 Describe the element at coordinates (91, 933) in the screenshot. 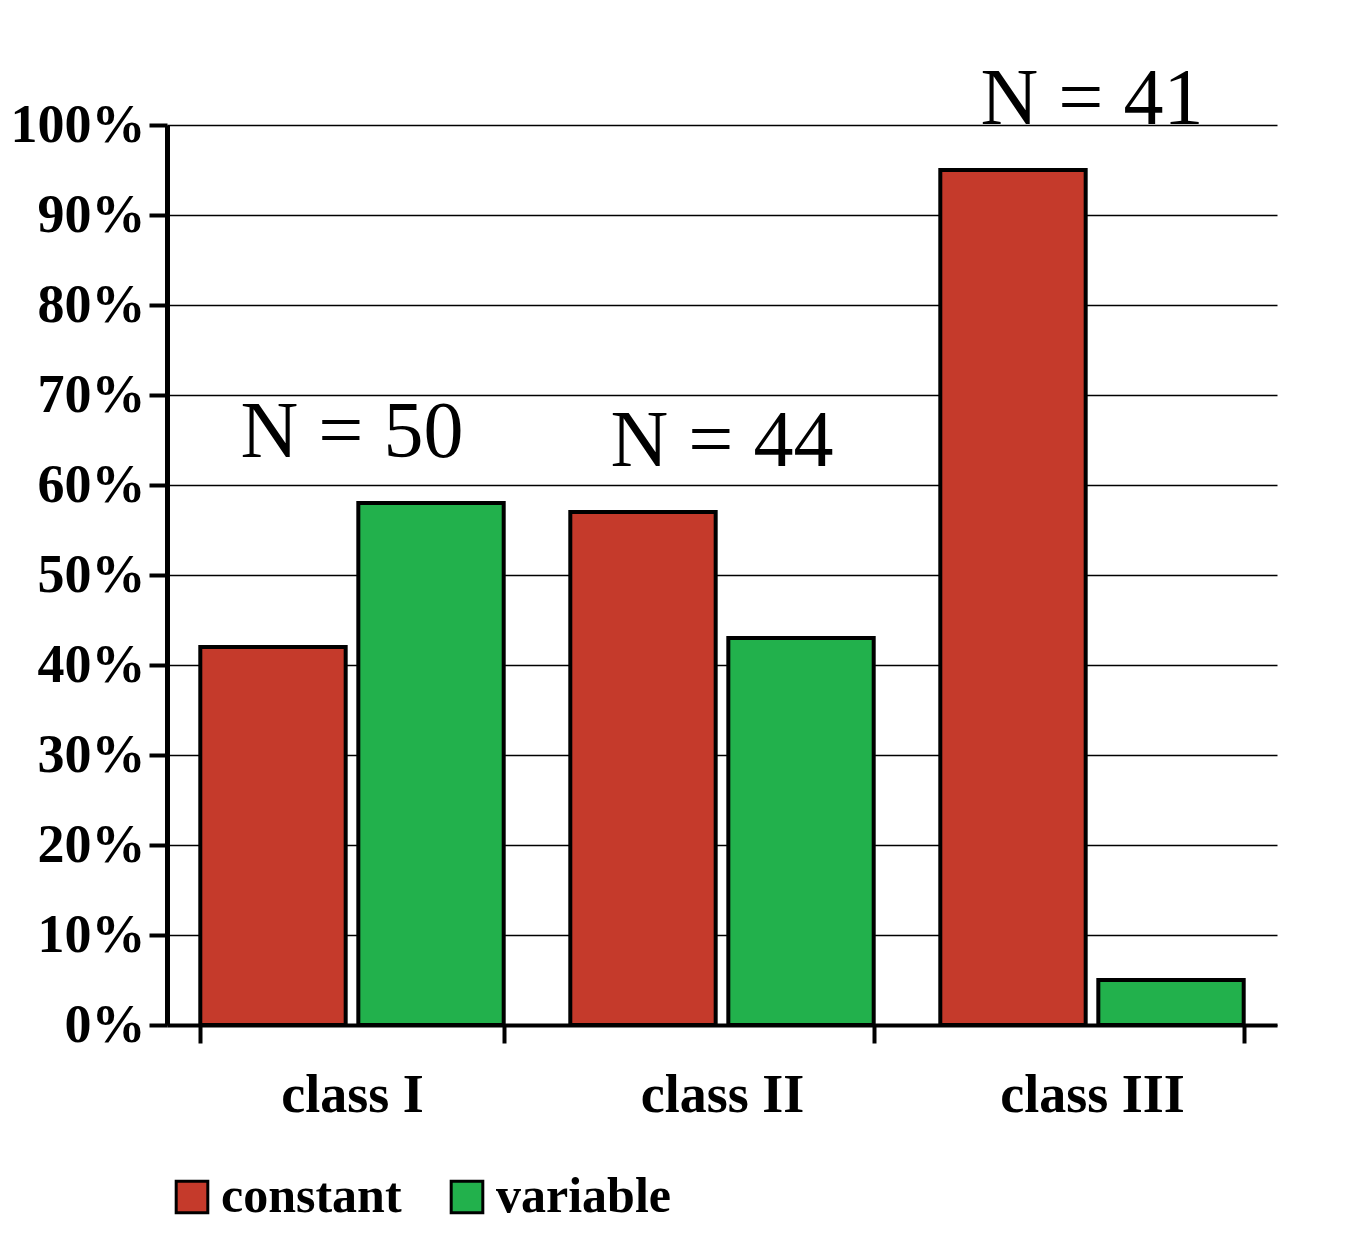

I see `y-tick-label: 10%` at that location.